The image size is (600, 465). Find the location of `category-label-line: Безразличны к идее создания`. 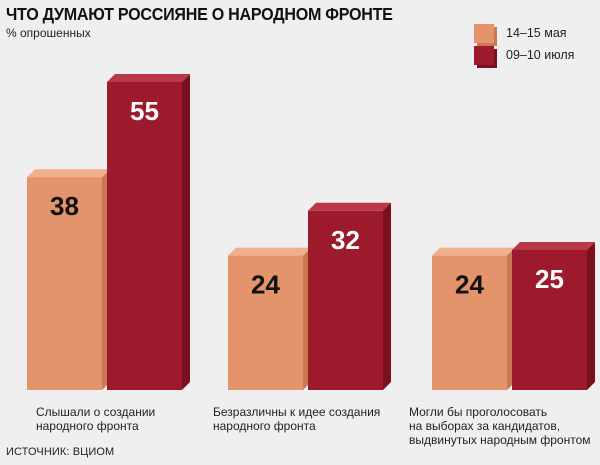

category-label-line: Безразличны к идее создания is located at coordinates (297, 412).